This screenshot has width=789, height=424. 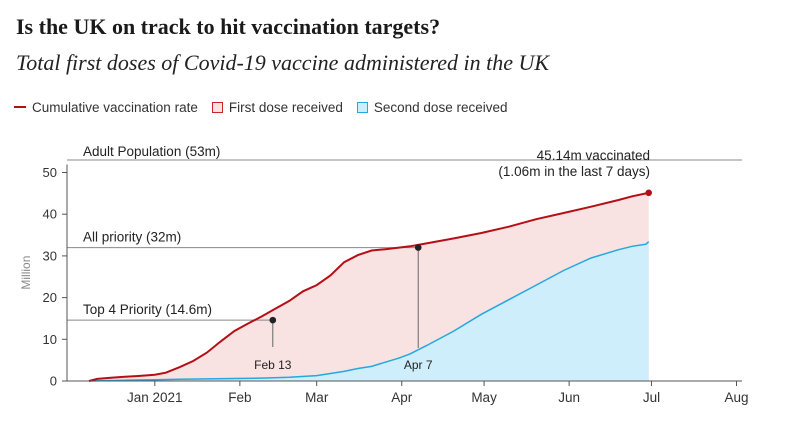 I want to click on legend-item-cumulative: Cumulative vaccination rate, so click(x=106, y=107).